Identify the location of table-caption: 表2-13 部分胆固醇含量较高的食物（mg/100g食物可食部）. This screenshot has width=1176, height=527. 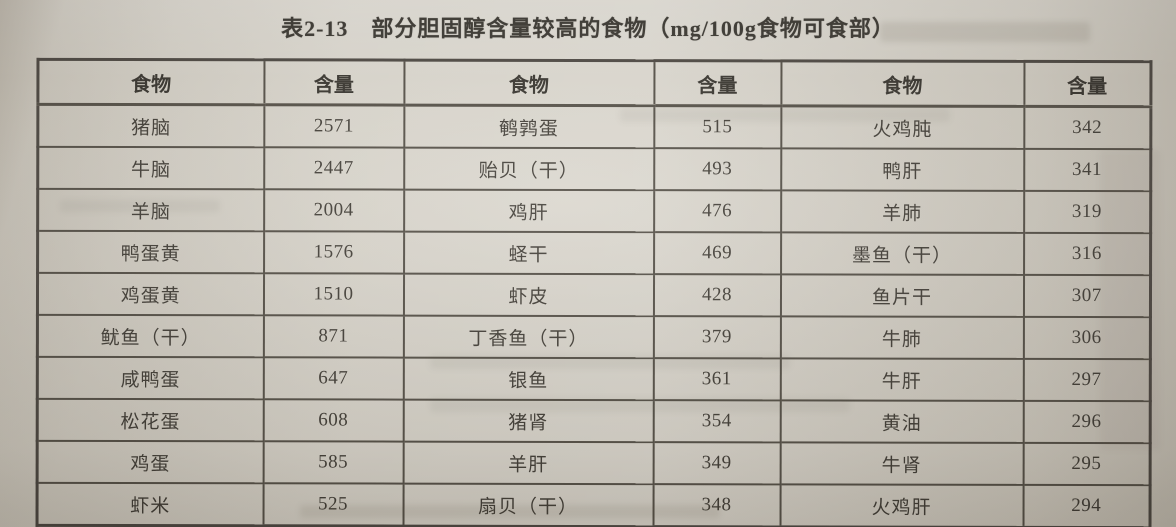
(588, 28).